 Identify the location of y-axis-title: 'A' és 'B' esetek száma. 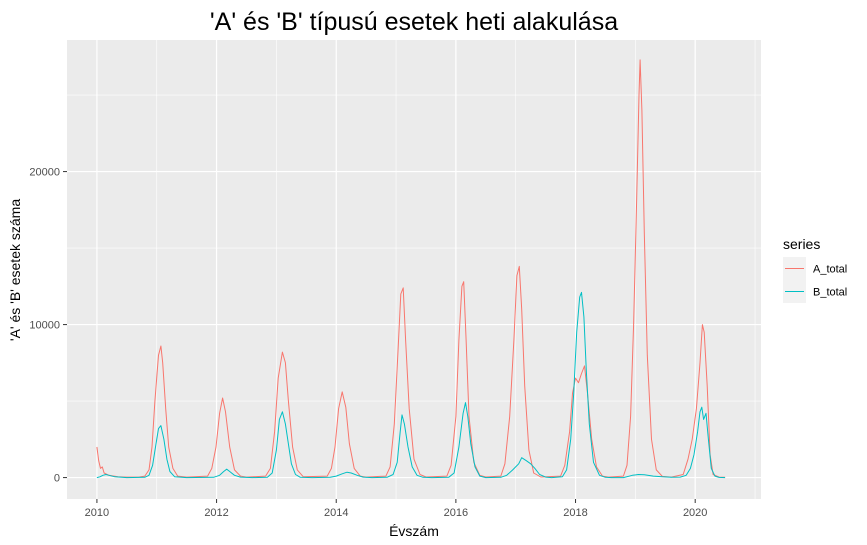
(15, 270).